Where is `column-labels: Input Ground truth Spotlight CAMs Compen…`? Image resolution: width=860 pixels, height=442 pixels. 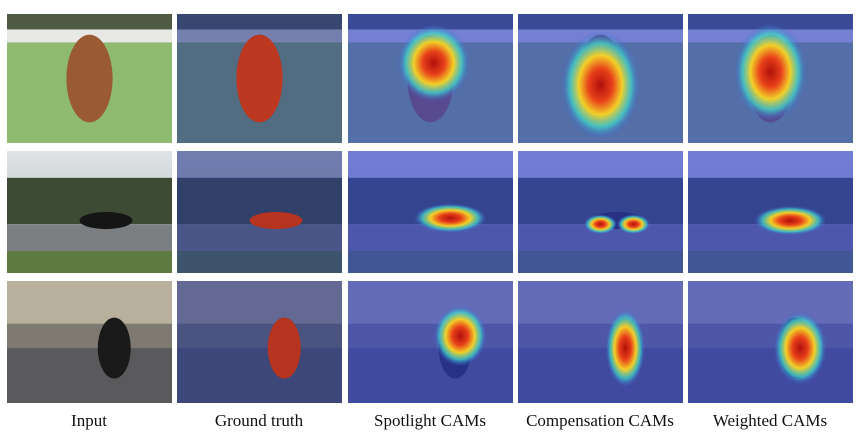 column-labels: Input Ground truth Spotlight CAMs Compen… is located at coordinates (449, 420).